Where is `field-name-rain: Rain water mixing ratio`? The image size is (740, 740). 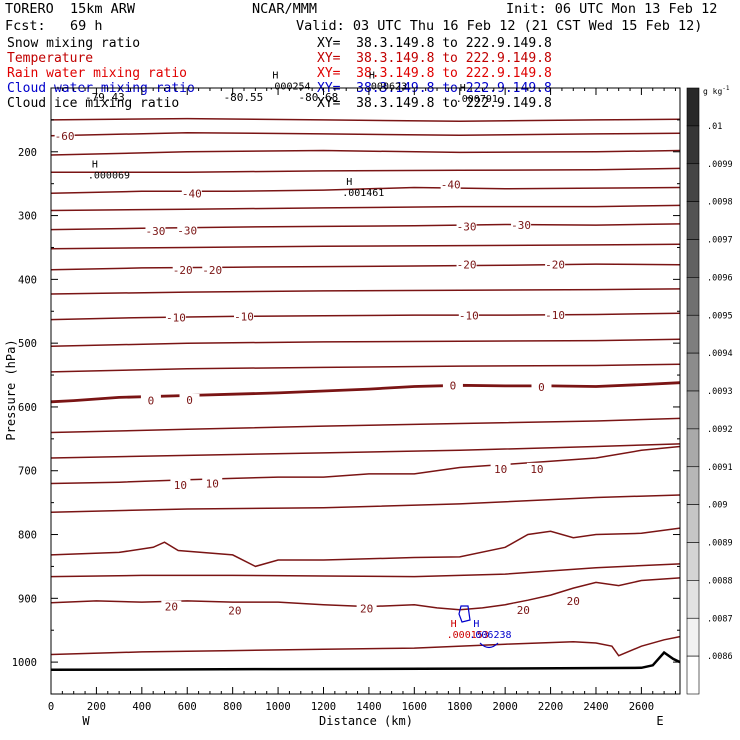
field-name-rain: Rain water mixing ratio is located at coordinates (97, 73).